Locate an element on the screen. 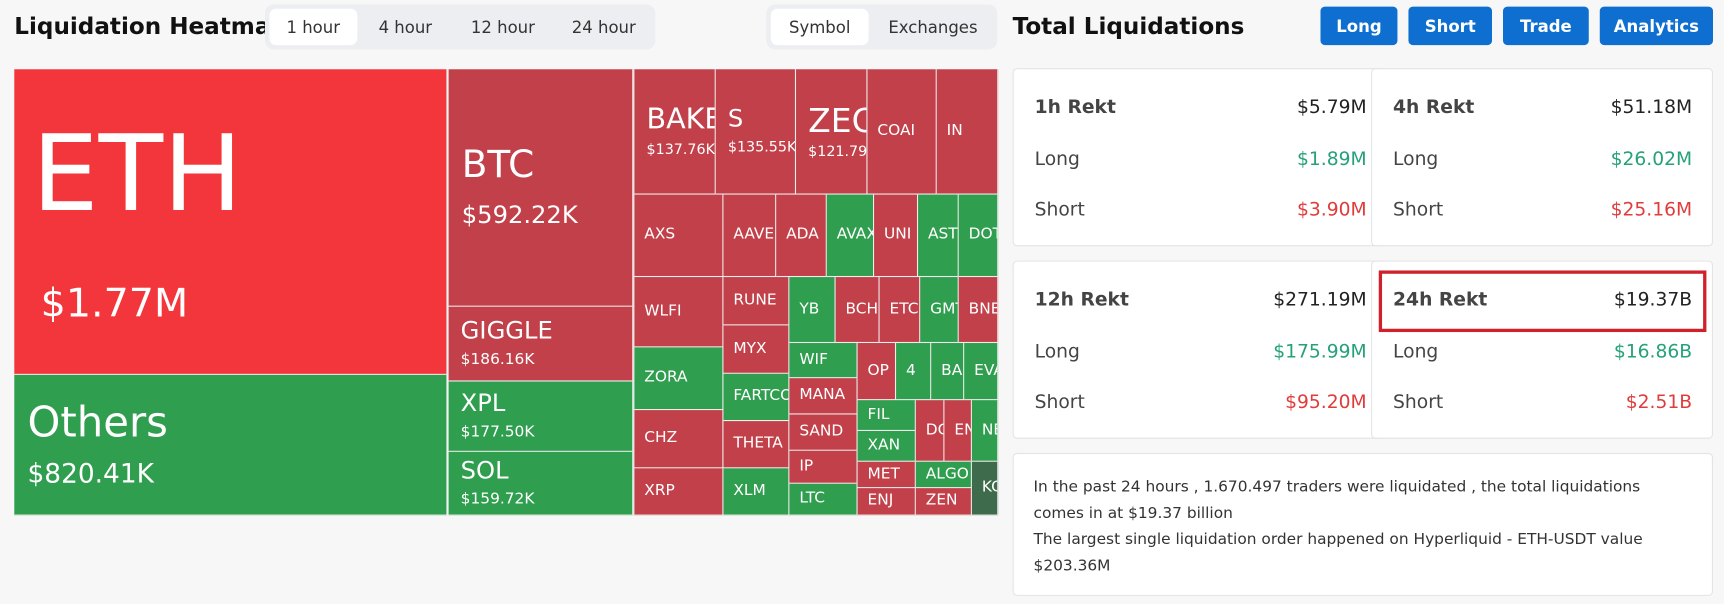 The height and width of the screenshot is (604, 1724). tile: MANA is located at coordinates (823, 396).